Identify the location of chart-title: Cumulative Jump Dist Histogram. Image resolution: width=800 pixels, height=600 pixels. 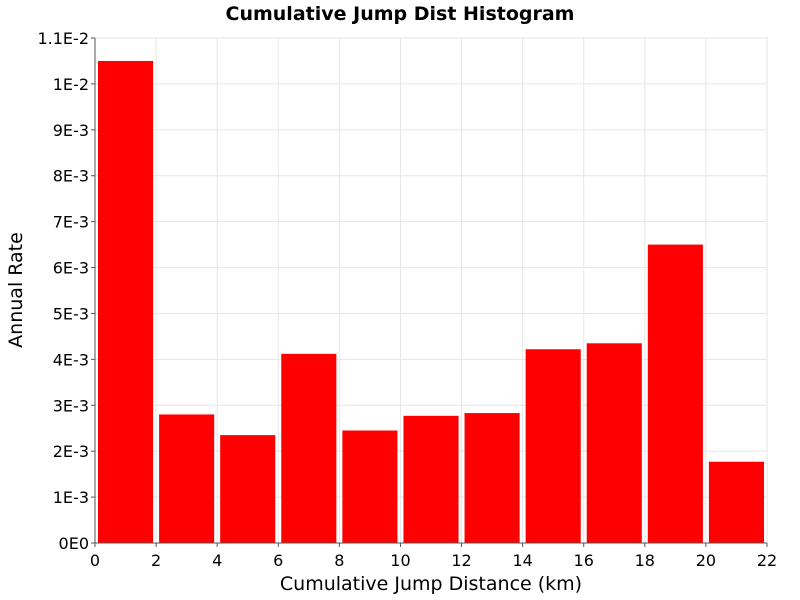
(400, 14).